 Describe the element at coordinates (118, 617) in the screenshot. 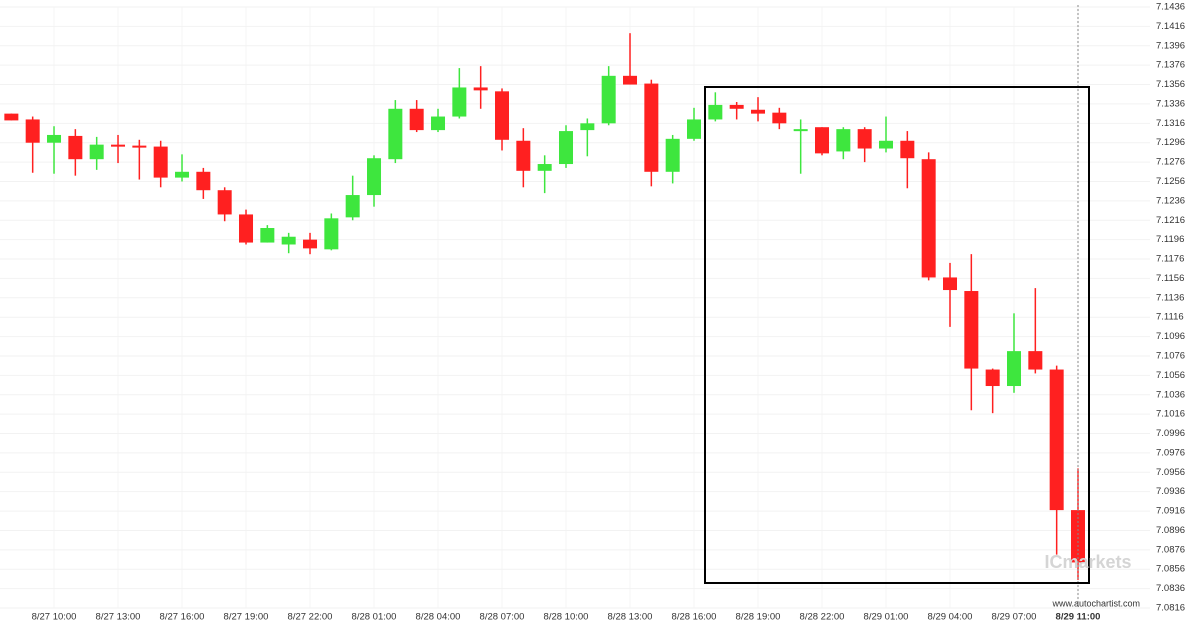

I see `x-tick-label: 8/27 13:00` at that location.